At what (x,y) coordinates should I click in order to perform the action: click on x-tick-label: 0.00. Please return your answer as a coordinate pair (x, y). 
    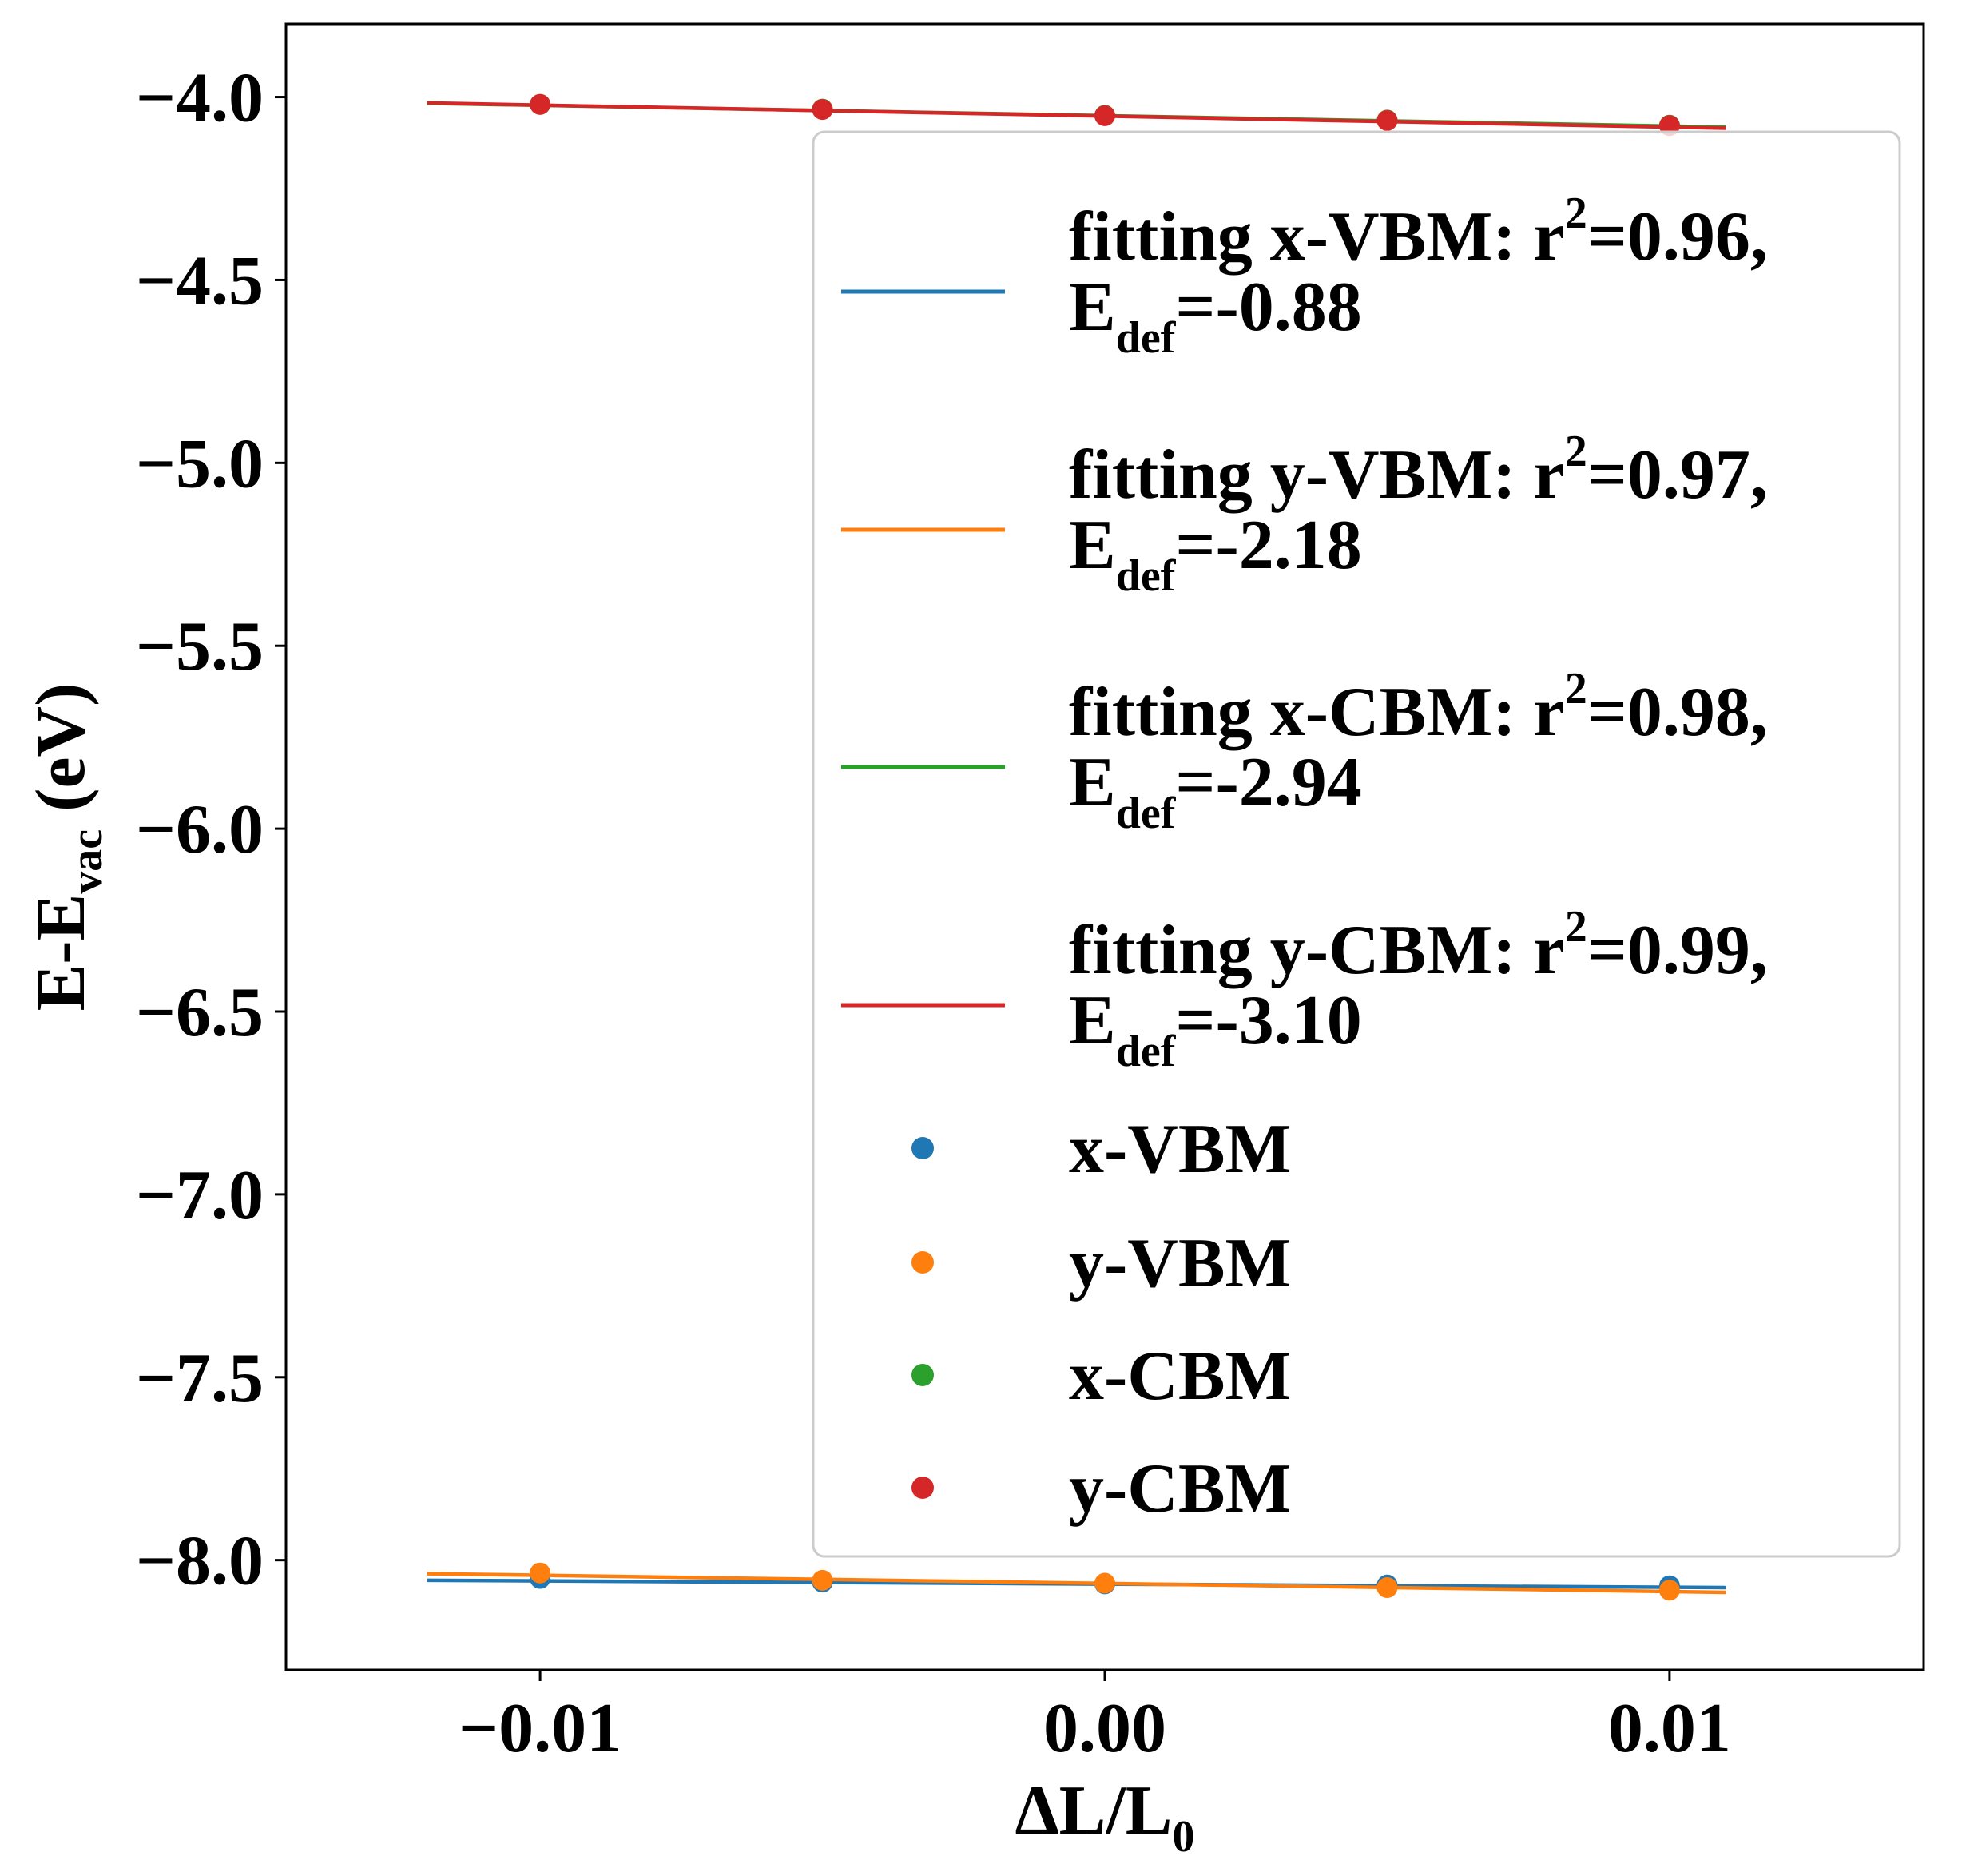
    Looking at the image, I should click on (1104, 1728).